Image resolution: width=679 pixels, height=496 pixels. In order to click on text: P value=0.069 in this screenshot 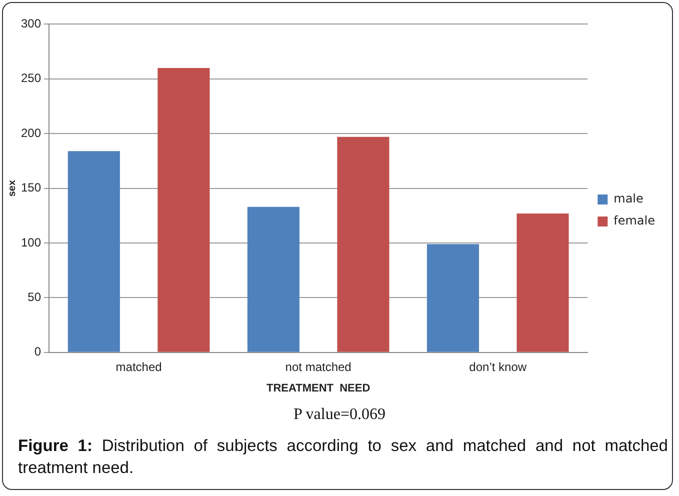, I will do `click(339, 415)`.